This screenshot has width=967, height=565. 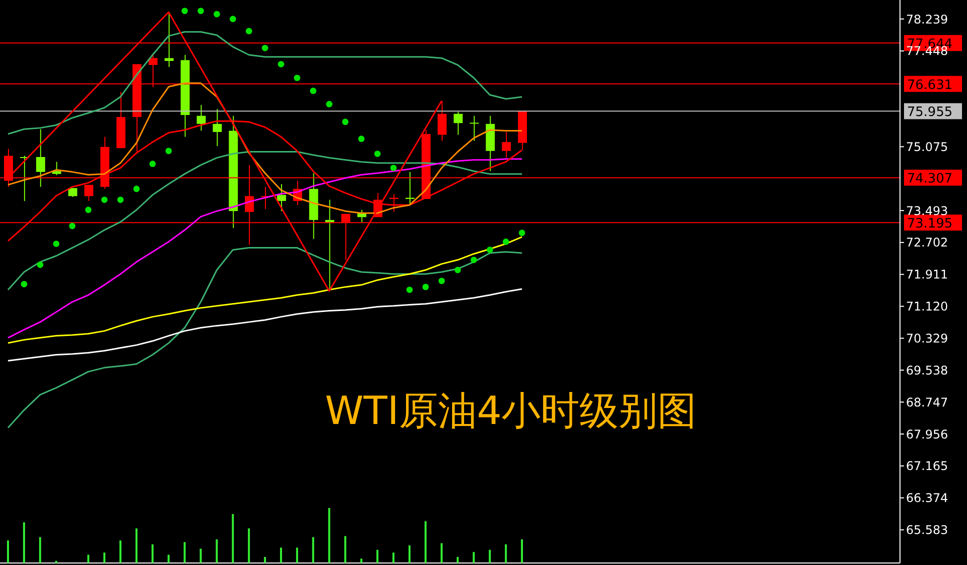 What do you see at coordinates (927, 530) in the screenshot?
I see `y-tick-label: 65.583` at bounding box center [927, 530].